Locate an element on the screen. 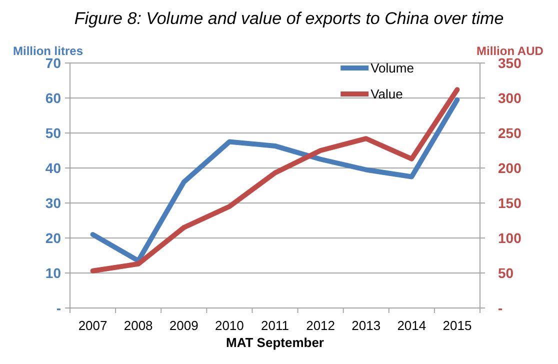 The image size is (558, 364). x-tick-label: 2013 is located at coordinates (366, 325).